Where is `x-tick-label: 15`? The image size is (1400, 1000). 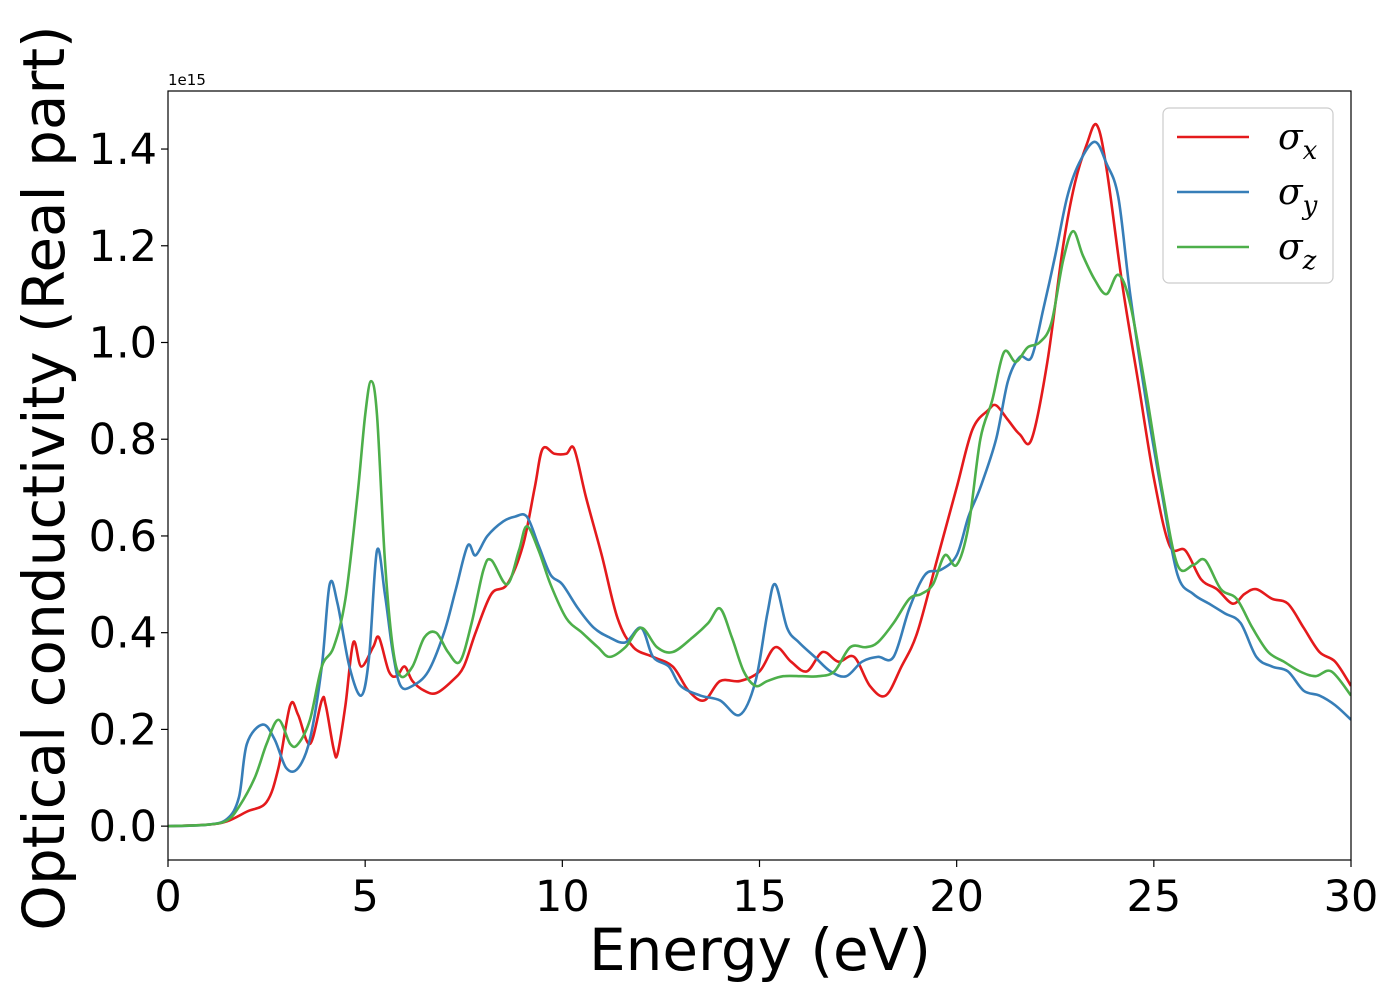
x-tick-label: 15 is located at coordinates (759, 897).